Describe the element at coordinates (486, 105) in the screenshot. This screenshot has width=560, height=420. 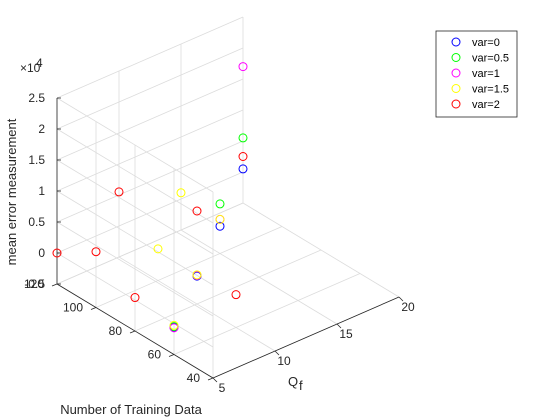
I see `legend-label: var=2` at that location.